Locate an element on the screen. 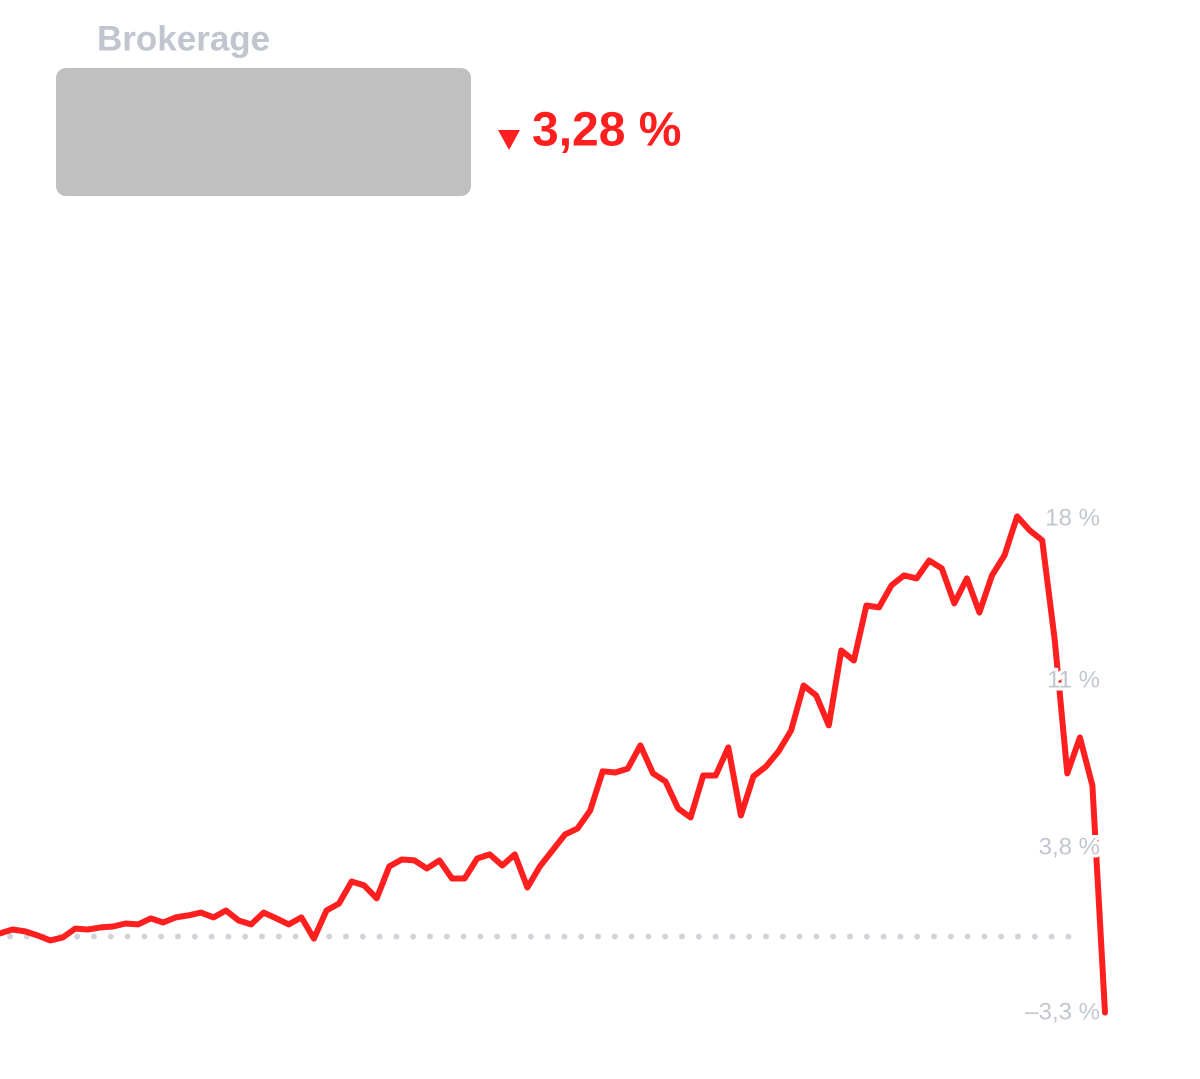 This screenshot has height=1079, width=1200. y-tick-label: 11 % is located at coordinates (1073, 680).